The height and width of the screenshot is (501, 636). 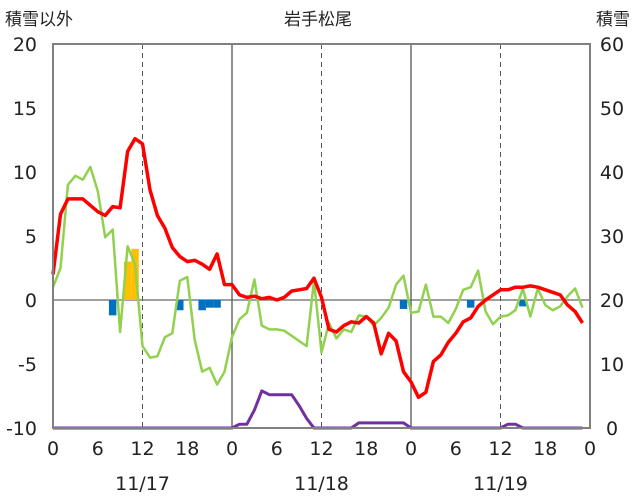 I want to click on right-tick-label: 20, so click(x=612, y=301).